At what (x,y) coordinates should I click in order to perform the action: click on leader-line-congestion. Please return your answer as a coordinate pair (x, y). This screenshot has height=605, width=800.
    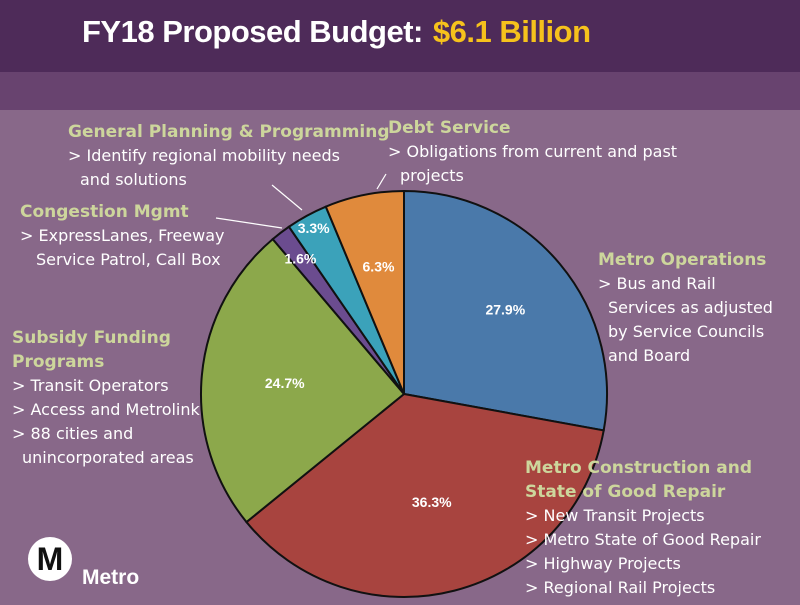
    Looking at the image, I should click on (249, 223).